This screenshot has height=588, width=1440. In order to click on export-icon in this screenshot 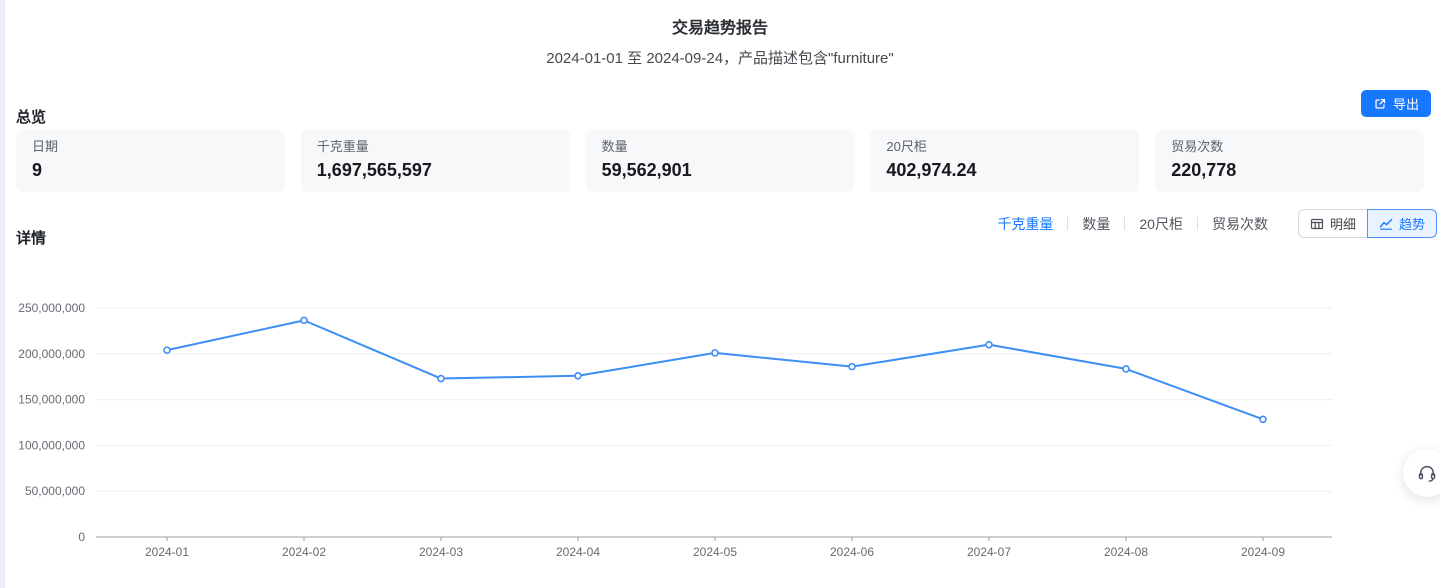, I will do `click(1380, 104)`.